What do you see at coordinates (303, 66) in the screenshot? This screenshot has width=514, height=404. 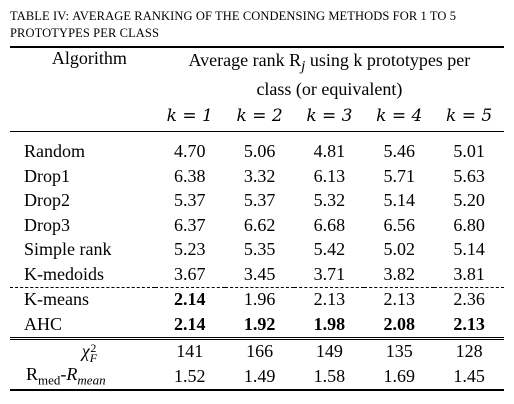 I see `avg-rank-sub: j` at bounding box center [303, 66].